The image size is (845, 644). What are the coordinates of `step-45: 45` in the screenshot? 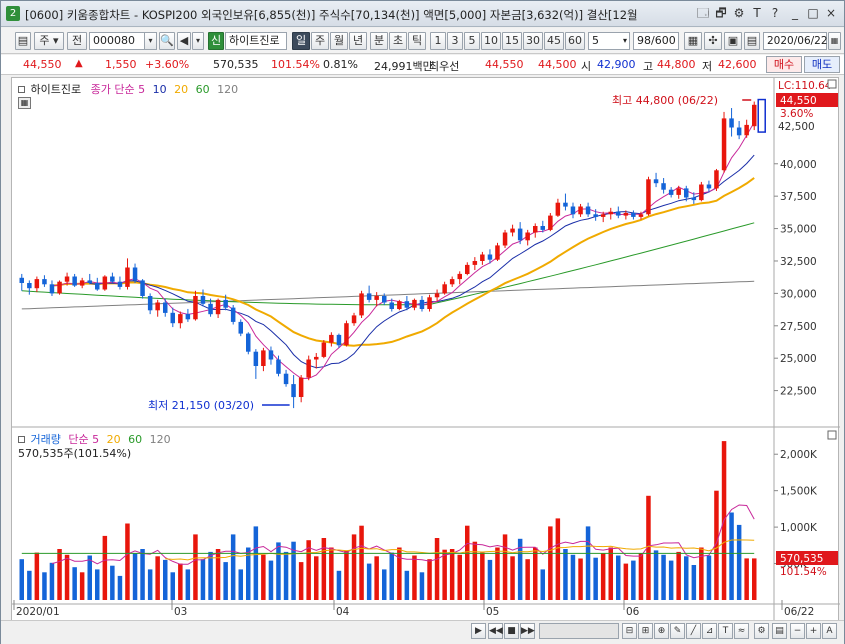 It's located at (554, 41).